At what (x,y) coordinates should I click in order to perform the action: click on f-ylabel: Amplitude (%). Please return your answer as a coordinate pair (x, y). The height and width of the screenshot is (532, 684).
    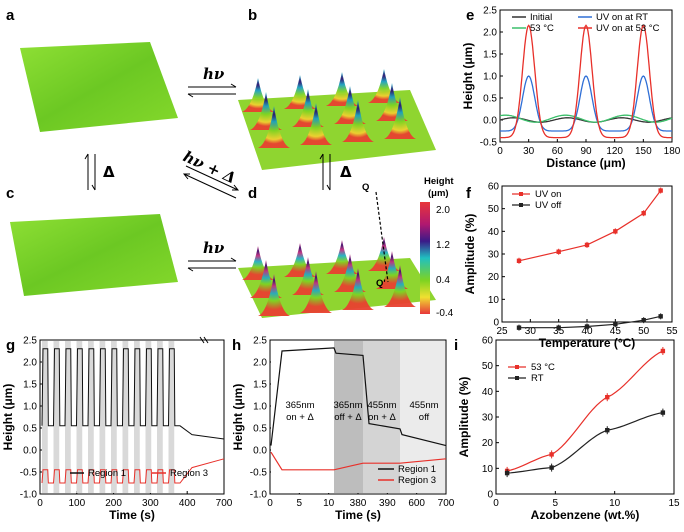
    Looking at the image, I should click on (470, 254).